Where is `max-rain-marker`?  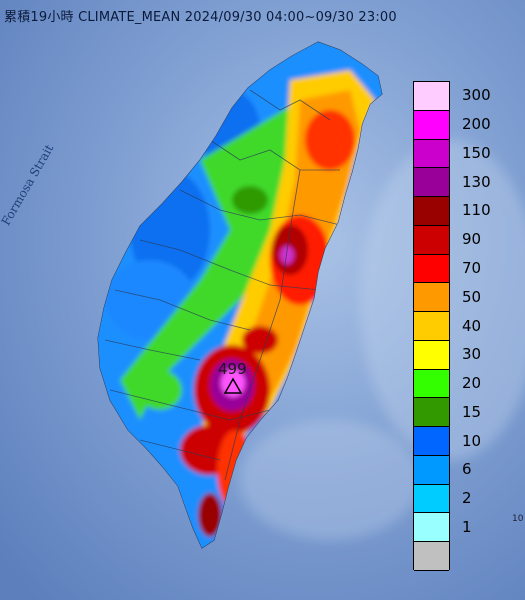 max-rain-marker is located at coordinates (233, 385).